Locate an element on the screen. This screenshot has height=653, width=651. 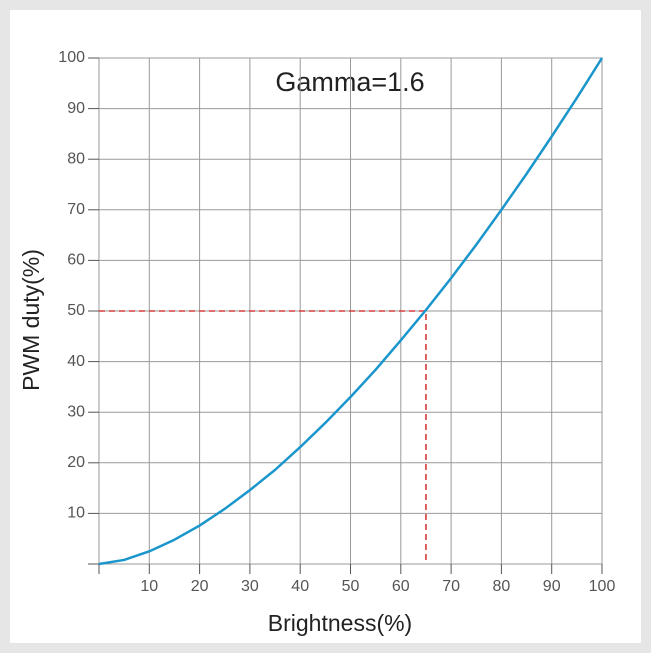
y-tick-label: 90 is located at coordinates (76, 108).